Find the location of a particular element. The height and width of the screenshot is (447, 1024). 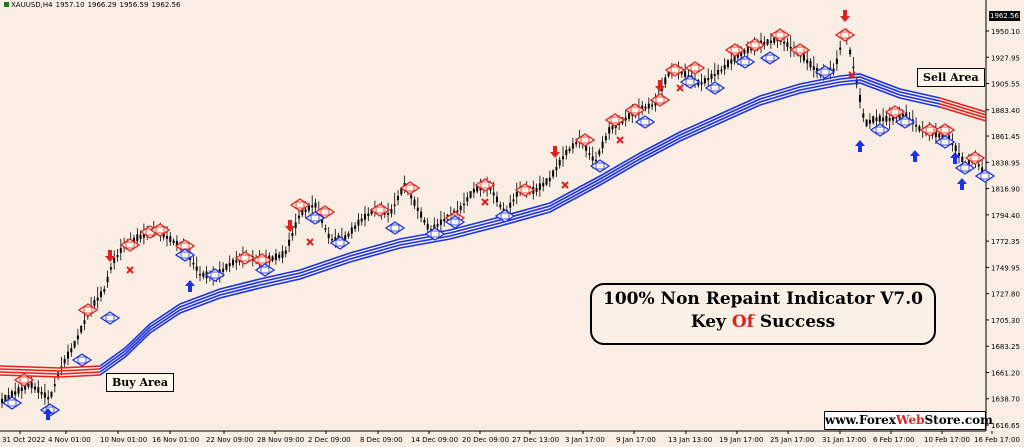

time-tick-label: 27 Dec 13:00 is located at coordinates (535, 440).